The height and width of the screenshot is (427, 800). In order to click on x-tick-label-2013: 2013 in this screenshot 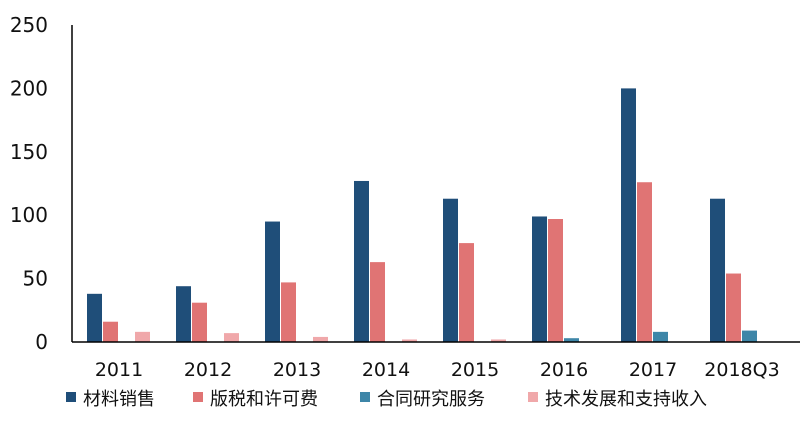, I will do `click(297, 370)`.